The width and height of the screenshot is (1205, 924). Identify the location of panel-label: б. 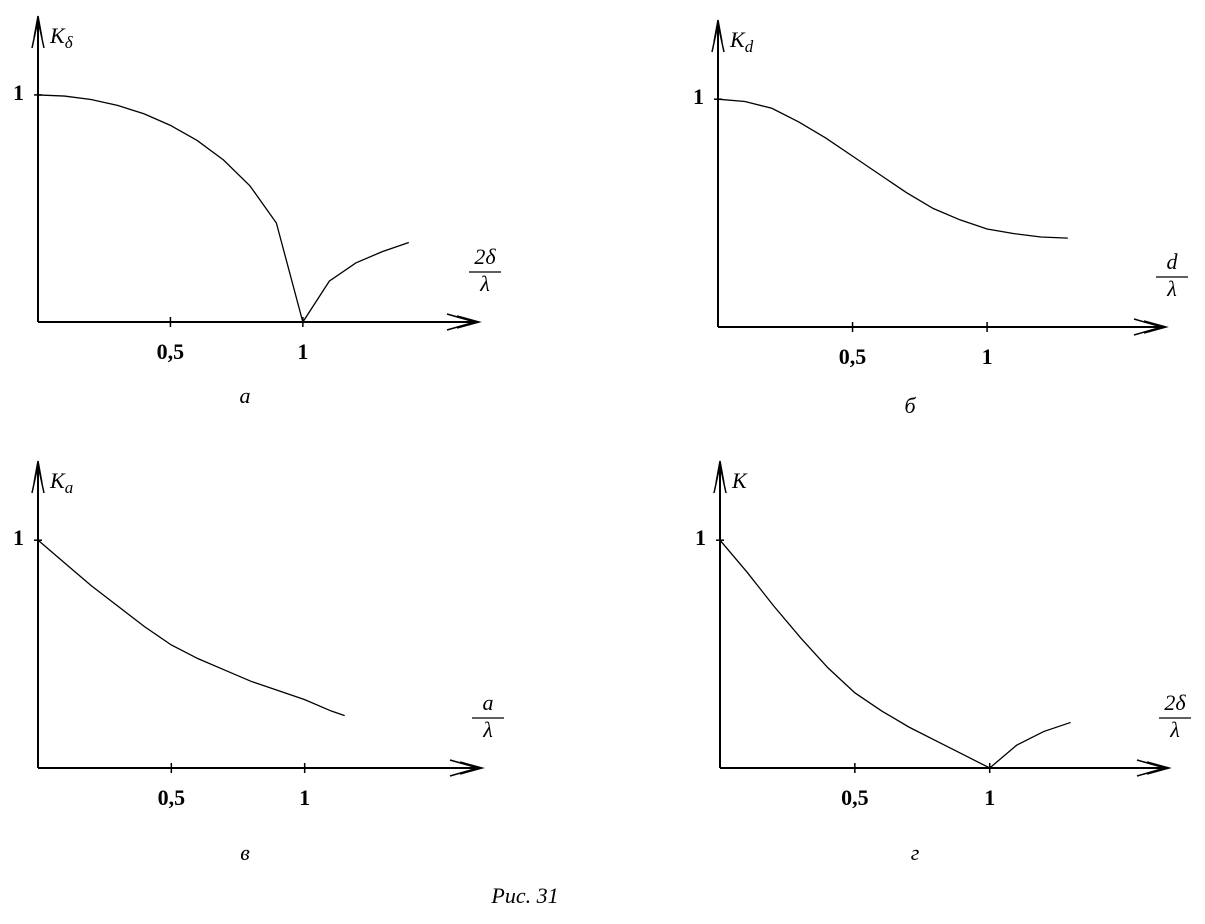
(910, 405).